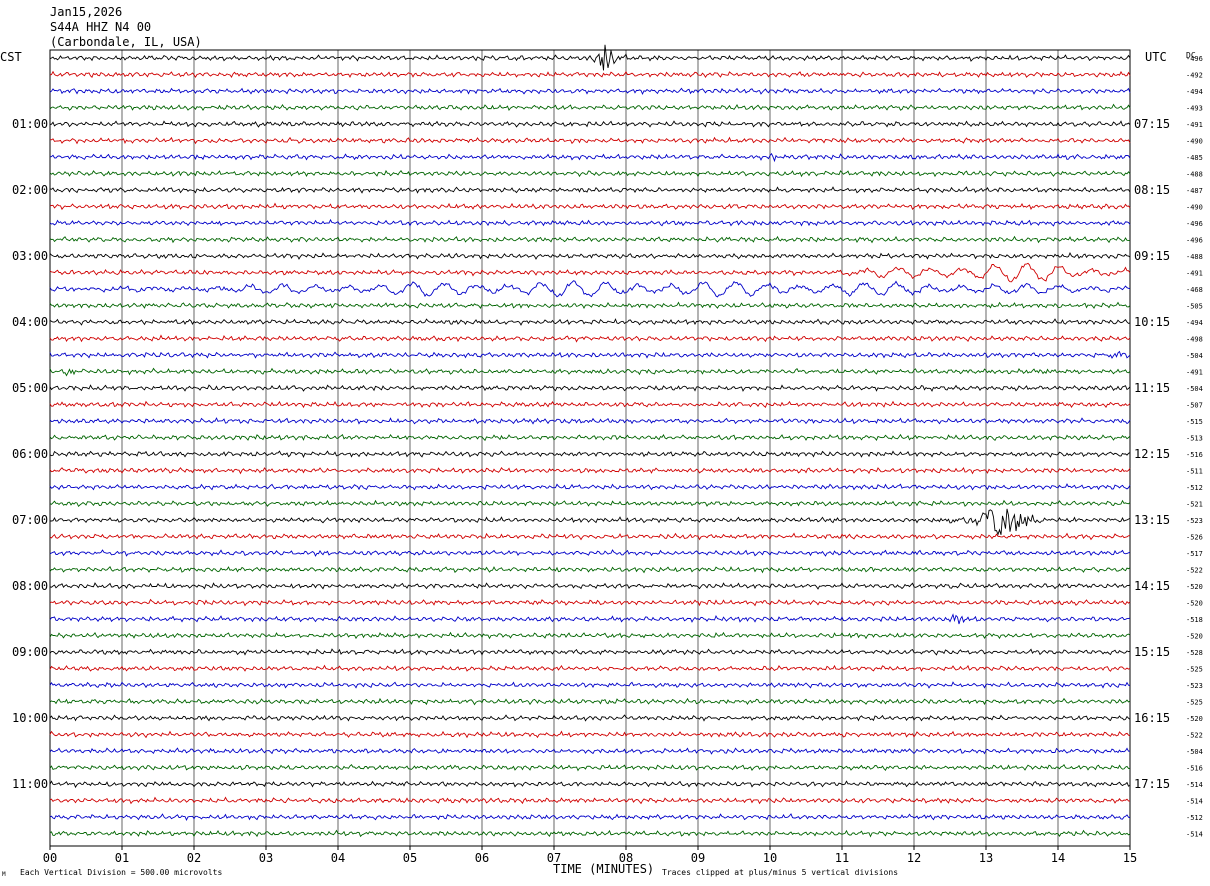 This screenshot has width=1210, height=886. Describe the element at coordinates (194, 858) in the screenshot. I see `x-tick-label: 02` at that location.